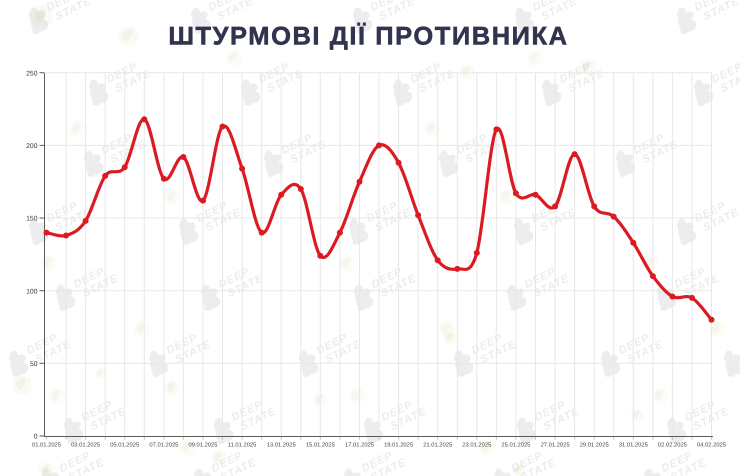 This screenshot has height=476, width=740. Describe the element at coordinates (555, 445) in the screenshot. I see `svg-text: 27.01.2025` at that location.